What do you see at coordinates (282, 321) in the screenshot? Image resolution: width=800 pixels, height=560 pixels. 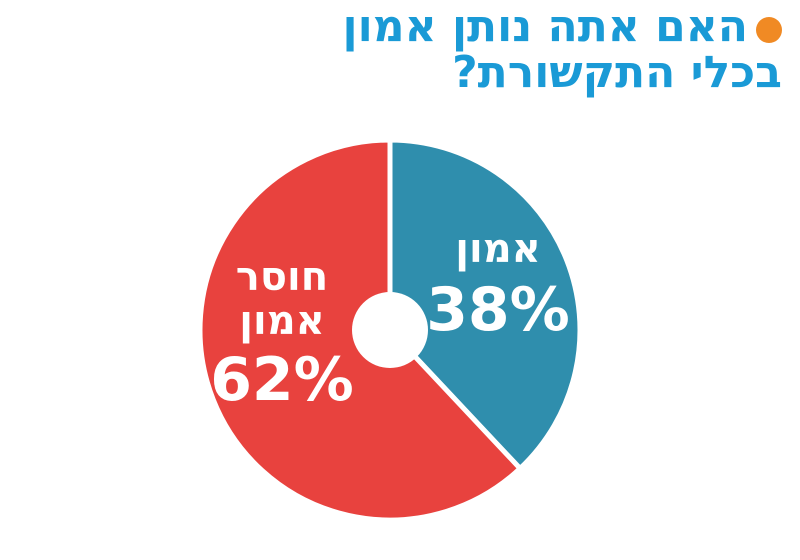 I see `slice-2-label-line-2: אמון` at bounding box center [282, 321].